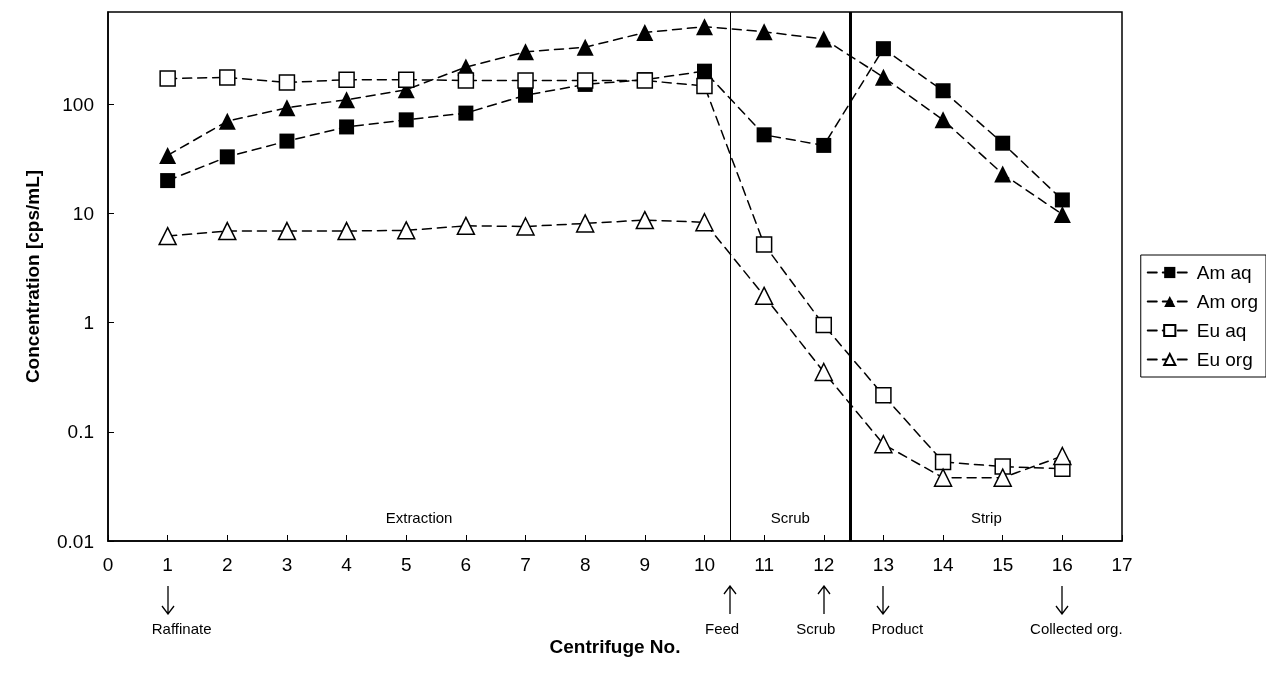 This screenshot has width=1266, height=675. I want to click on x-axis-title: Centrifuge No., so click(615, 646).